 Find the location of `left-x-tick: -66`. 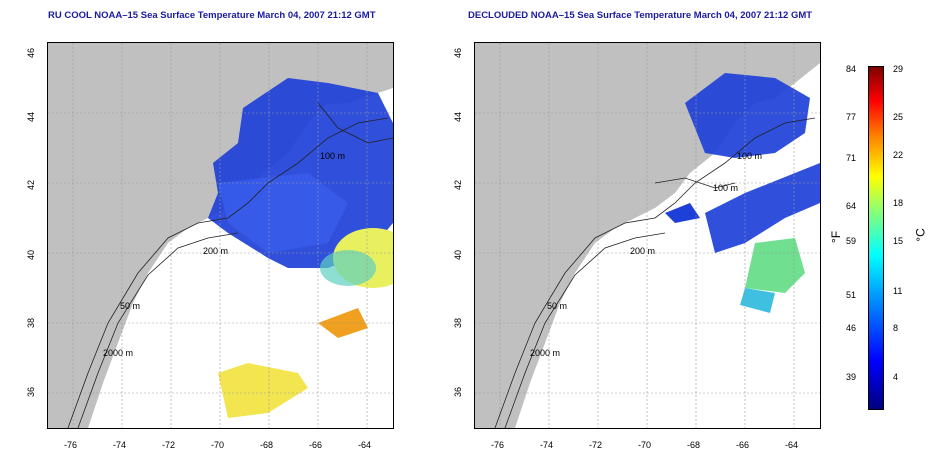

left-x-tick: -66 is located at coordinates (316, 445).